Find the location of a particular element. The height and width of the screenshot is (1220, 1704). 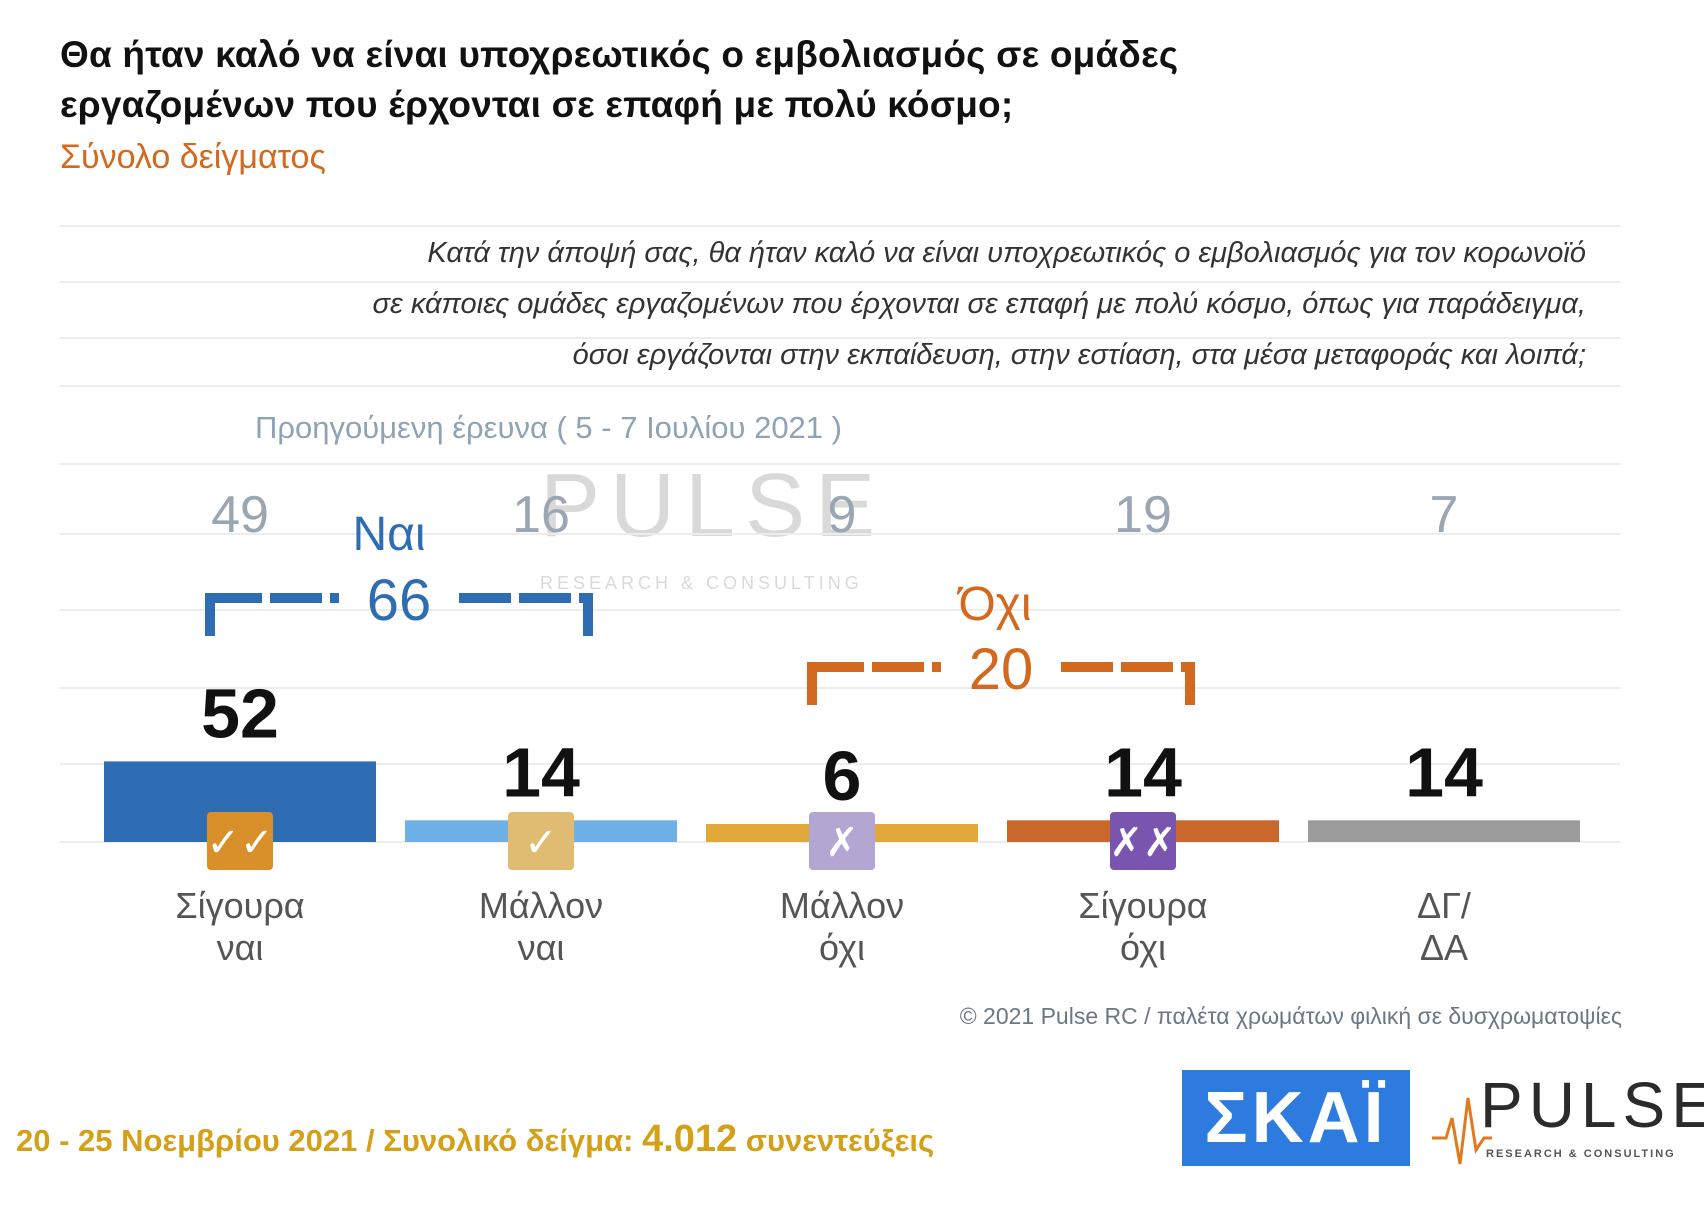

watermark-text: PULSE is located at coordinates (713, 506).